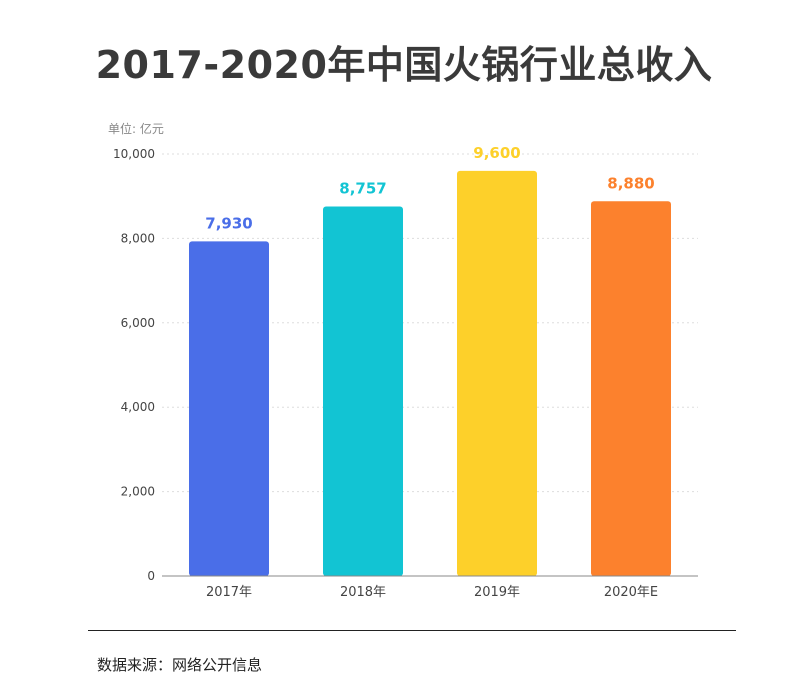  I want to click on divider, so click(412, 630).